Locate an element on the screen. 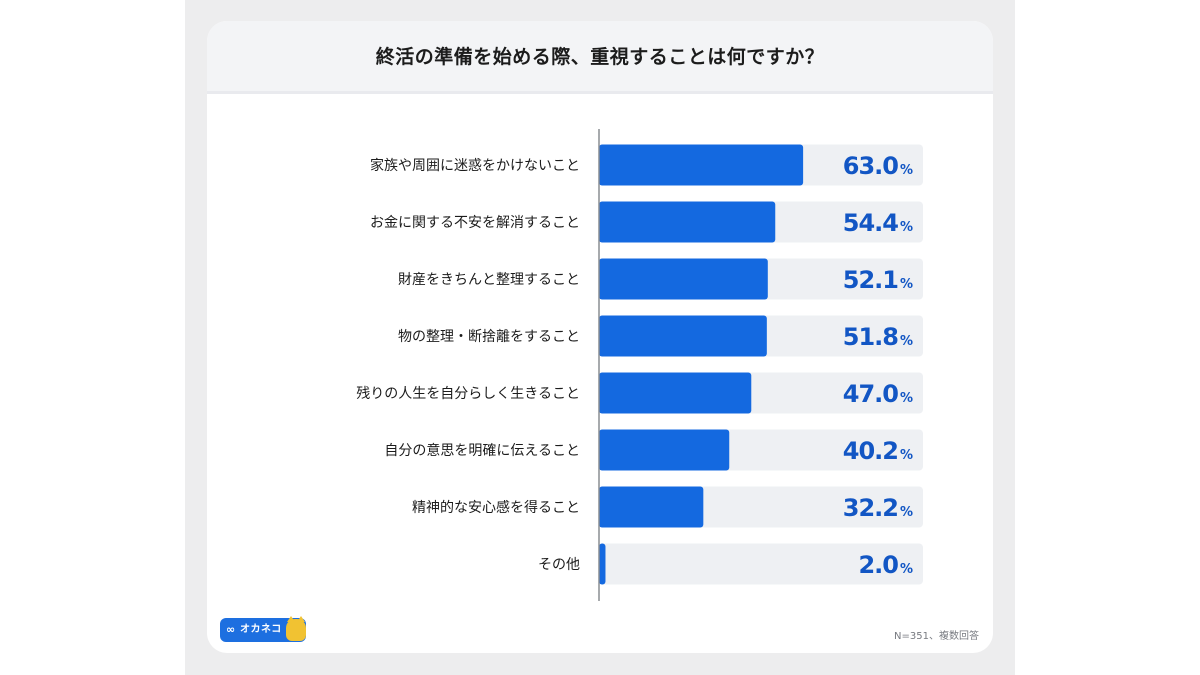  okaneko-logo: ∞ オカネコ is located at coordinates (263, 629).